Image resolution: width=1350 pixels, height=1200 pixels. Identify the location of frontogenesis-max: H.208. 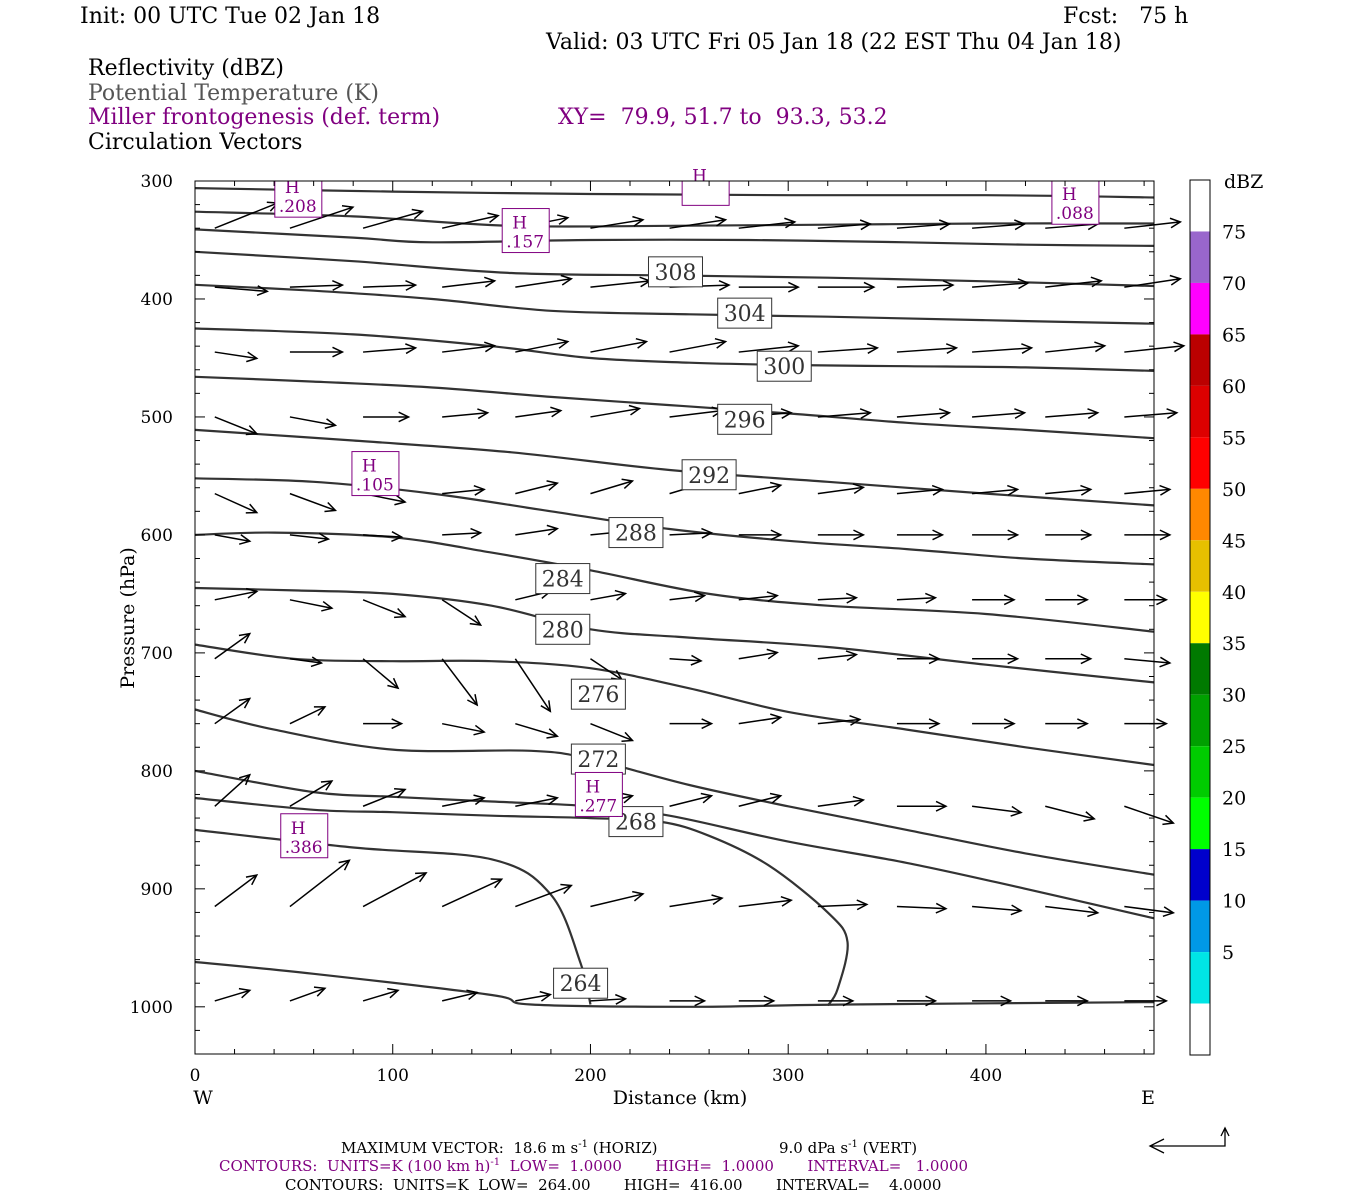
(298, 198).